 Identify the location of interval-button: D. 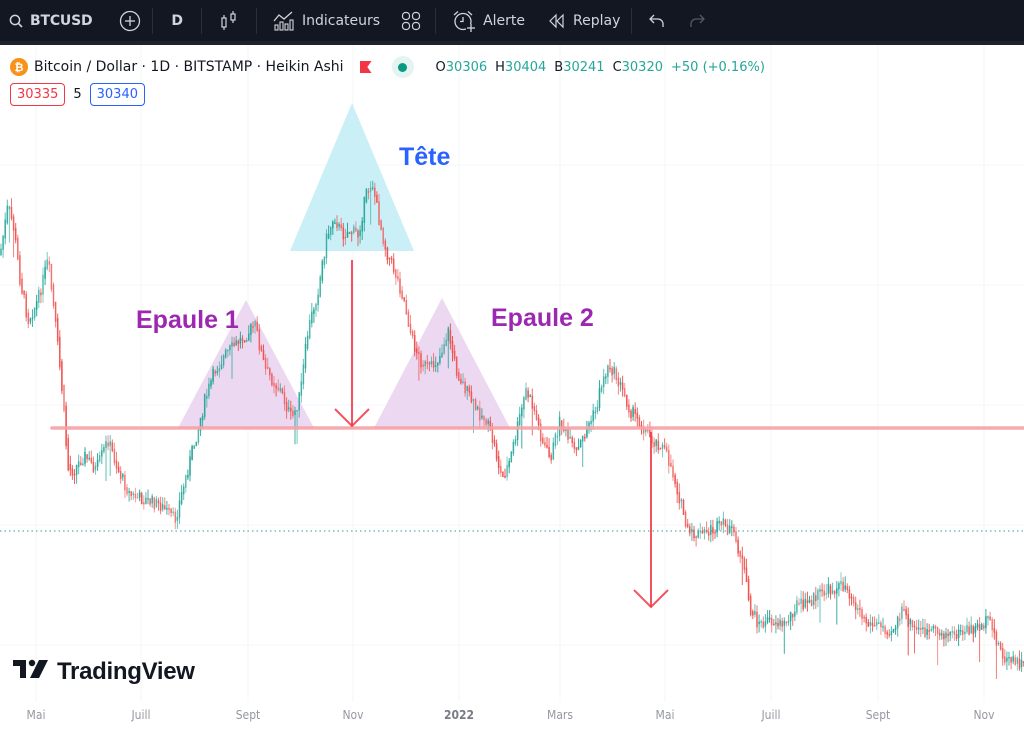
(177, 20).